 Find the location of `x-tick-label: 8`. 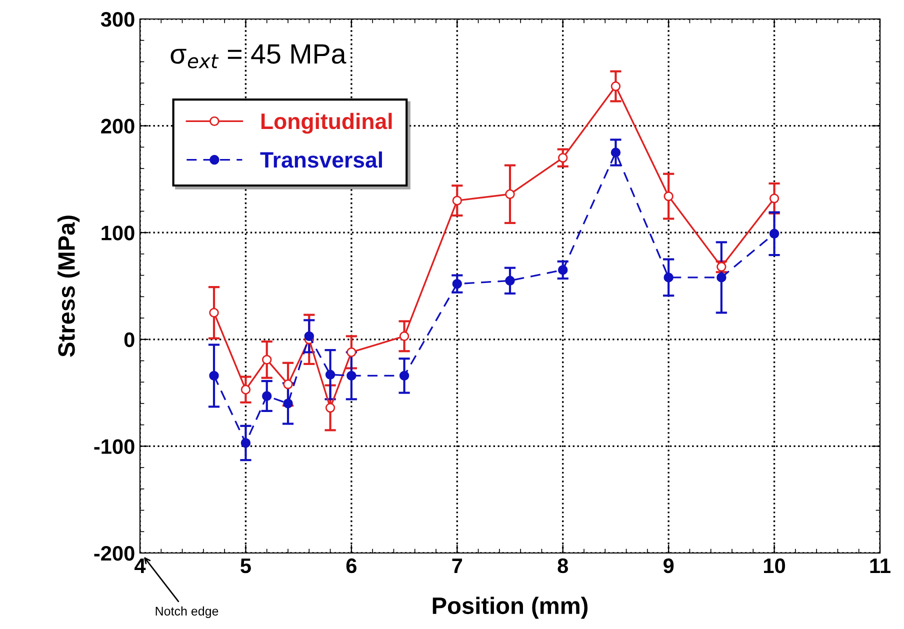

x-tick-label: 8 is located at coordinates (563, 566).